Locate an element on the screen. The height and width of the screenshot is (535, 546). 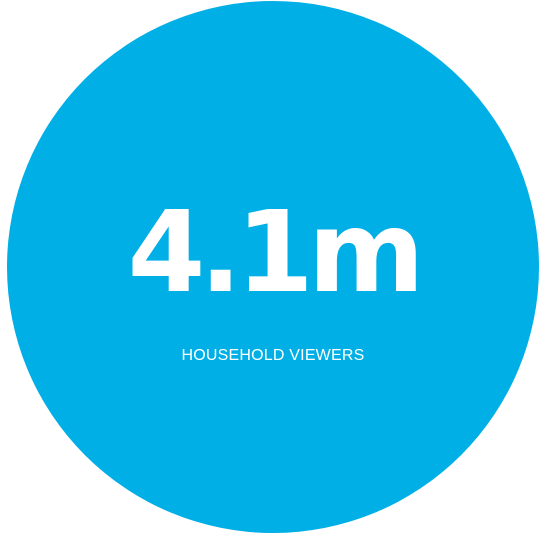
stat-value: 4.1m is located at coordinates (275, 253).